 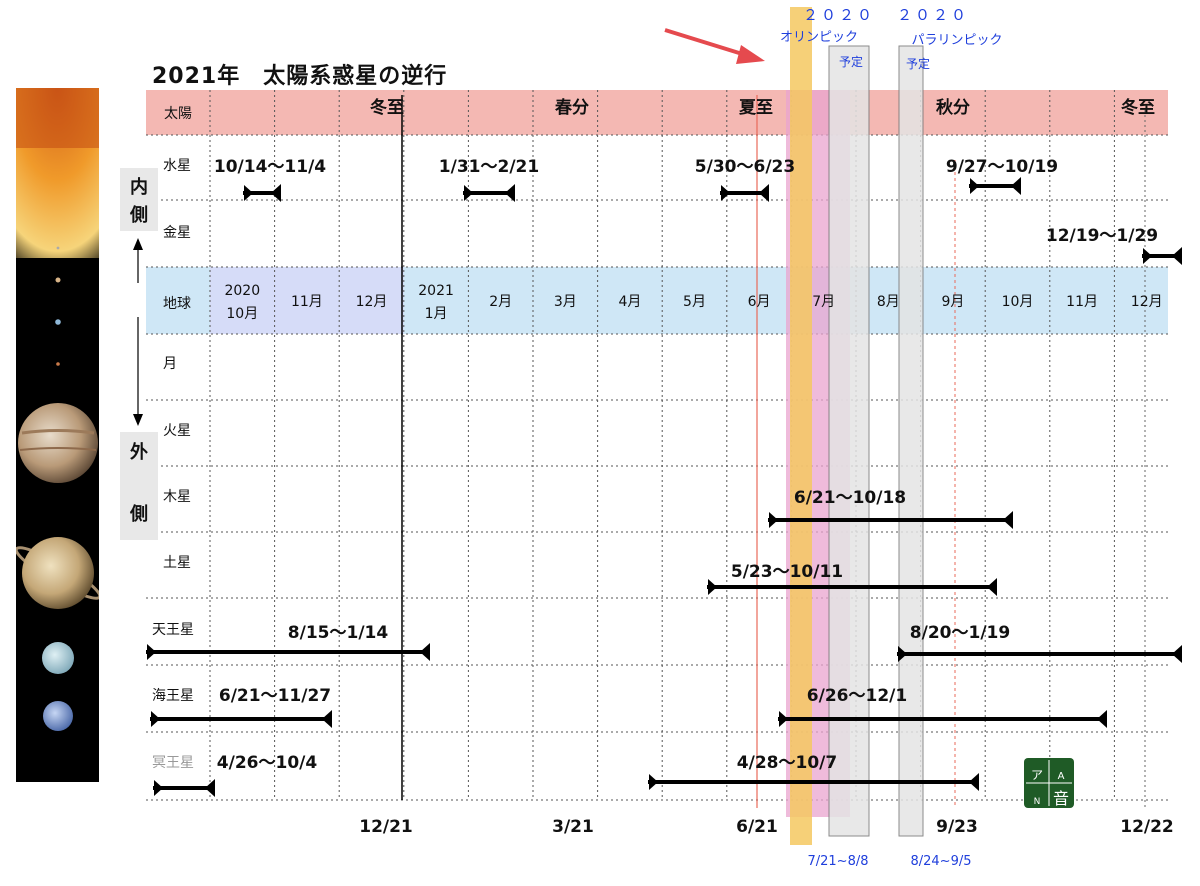 What do you see at coordinates (177, 563) in the screenshot?
I see `planet-label: 土星` at bounding box center [177, 563].